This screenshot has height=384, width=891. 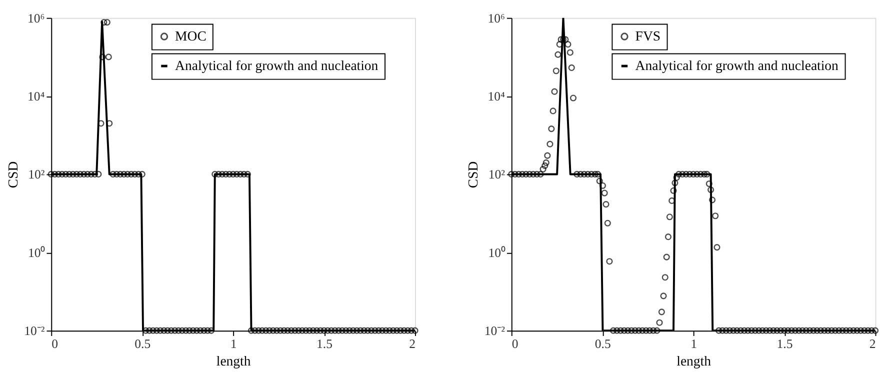 I want to click on legend-label: FVS, so click(x=648, y=36).